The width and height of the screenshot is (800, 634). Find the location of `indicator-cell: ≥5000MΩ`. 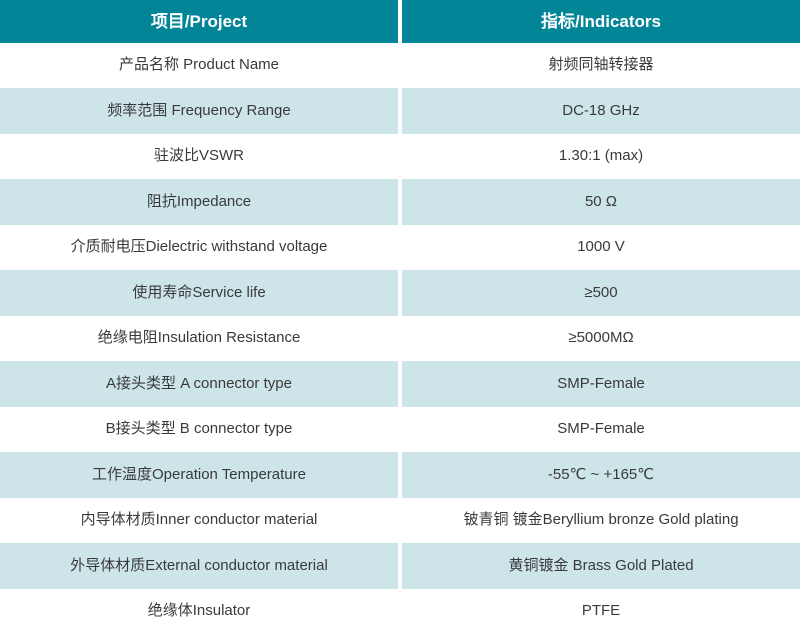

indicator-cell: ≥5000MΩ is located at coordinates (601, 338).